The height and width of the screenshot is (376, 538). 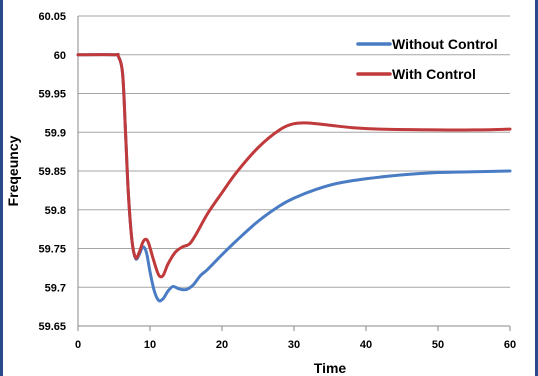 I want to click on y-tick-label: 59.7, so click(x=55, y=288).